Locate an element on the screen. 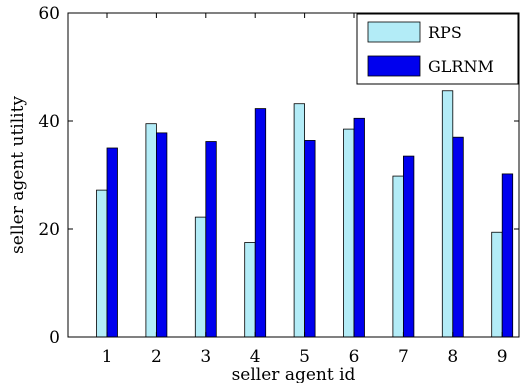  x-tick-label: 2 is located at coordinates (156, 357).